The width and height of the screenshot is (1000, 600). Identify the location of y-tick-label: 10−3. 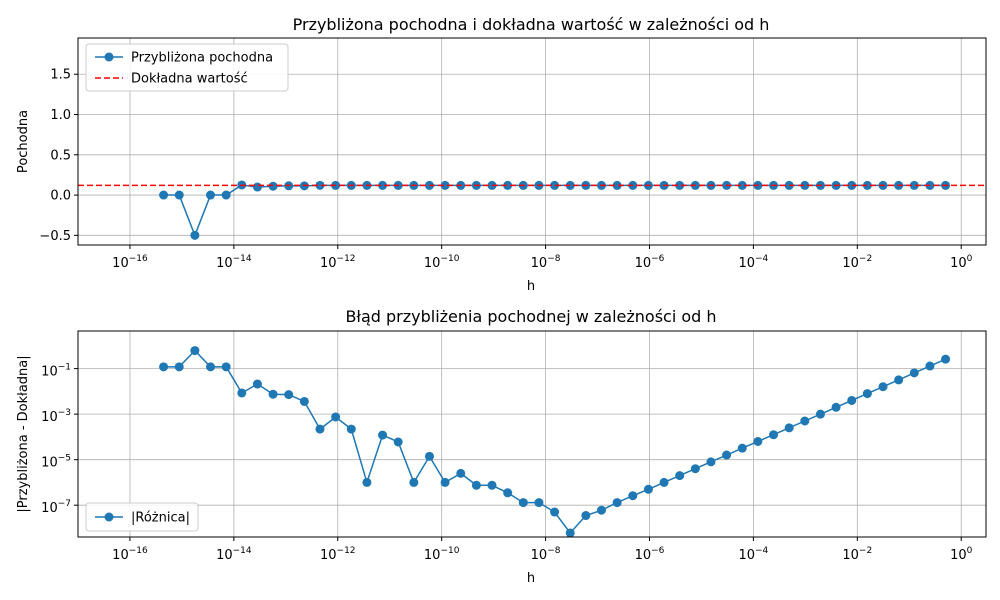
(56, 416).